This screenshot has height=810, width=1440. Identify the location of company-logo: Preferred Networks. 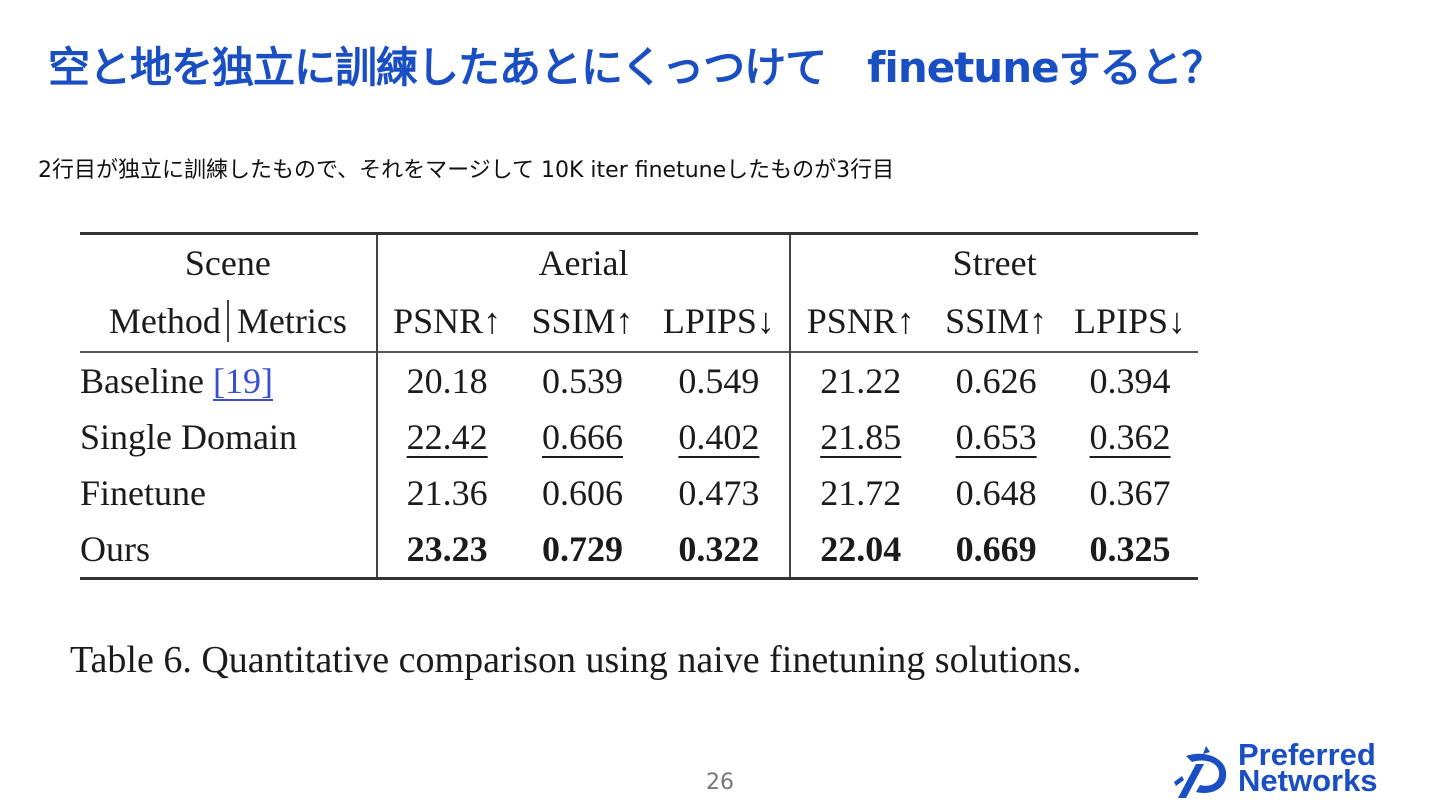
(1297, 768).